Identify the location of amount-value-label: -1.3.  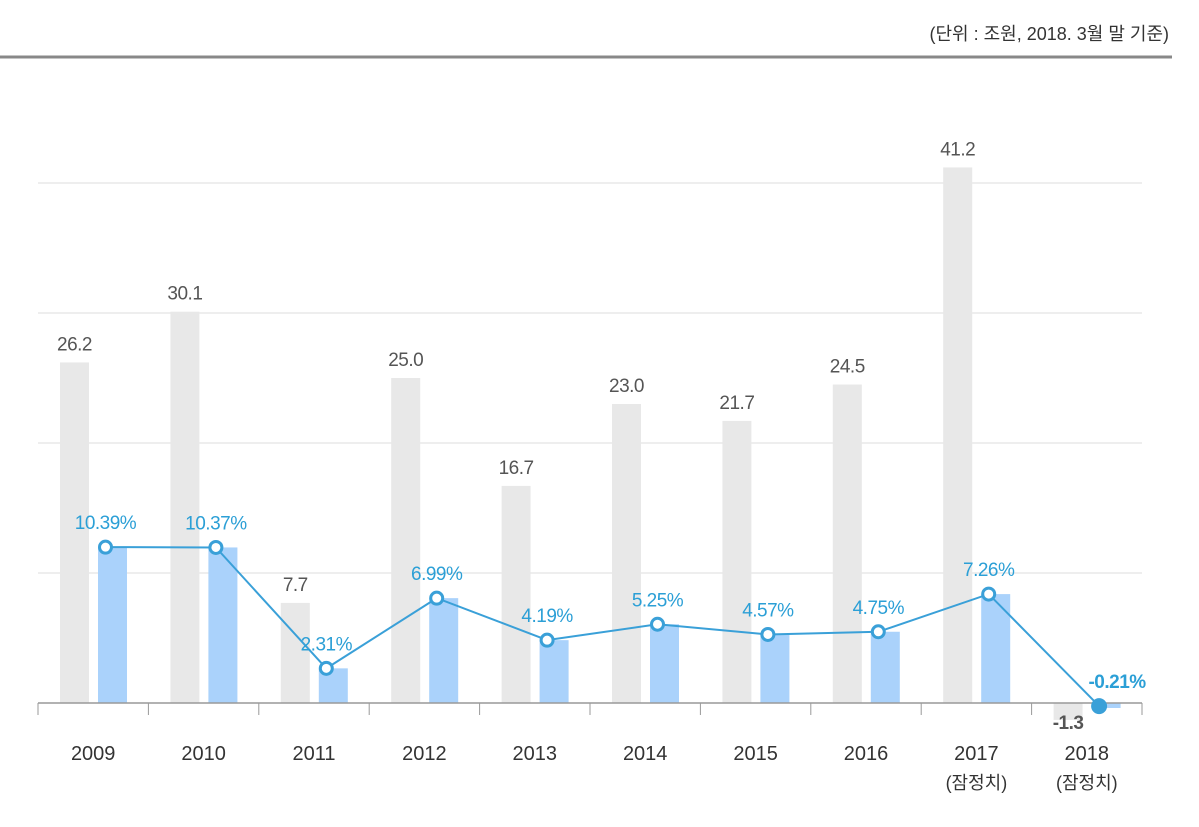
(1068, 723).